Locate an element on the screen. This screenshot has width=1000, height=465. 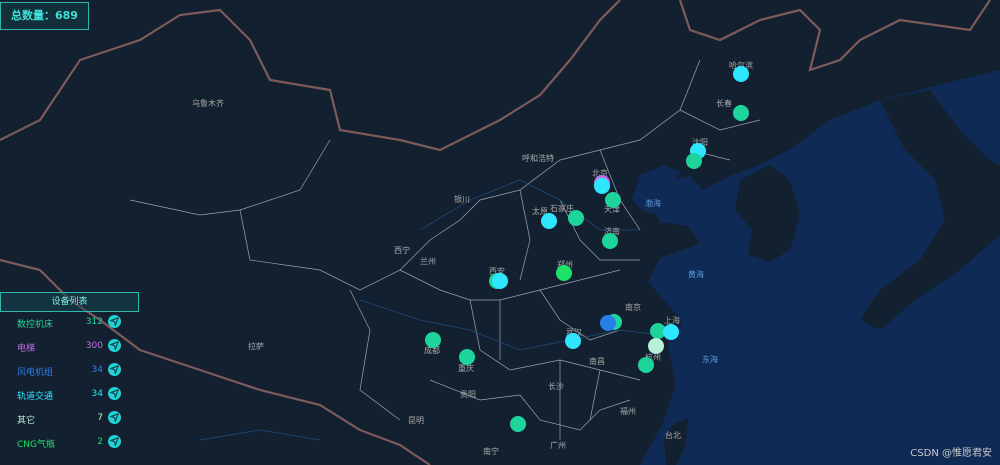
city-label: 昆明 is located at coordinates (416, 420).